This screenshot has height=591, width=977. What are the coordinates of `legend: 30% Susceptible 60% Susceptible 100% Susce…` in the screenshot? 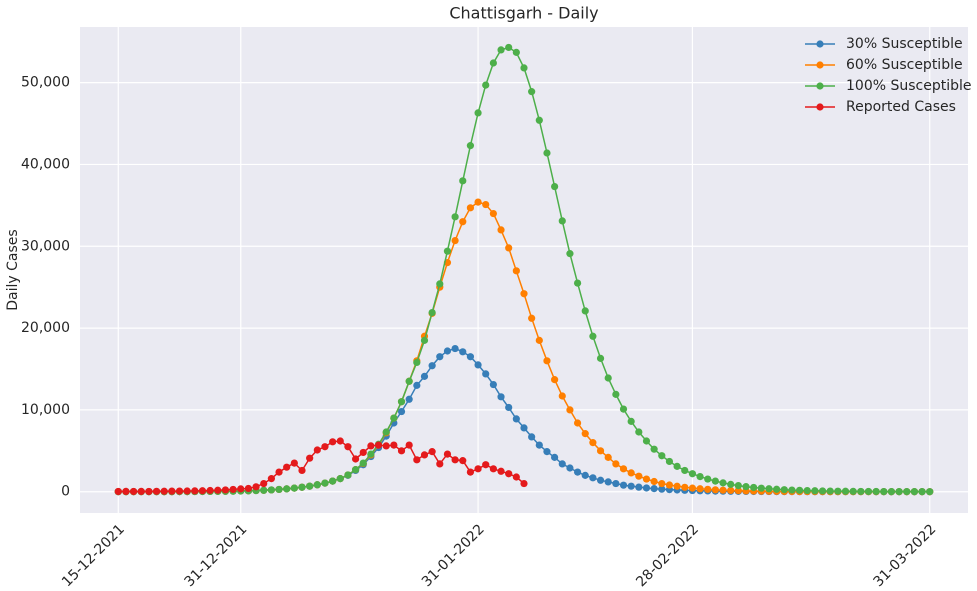 It's located at (888, 75).